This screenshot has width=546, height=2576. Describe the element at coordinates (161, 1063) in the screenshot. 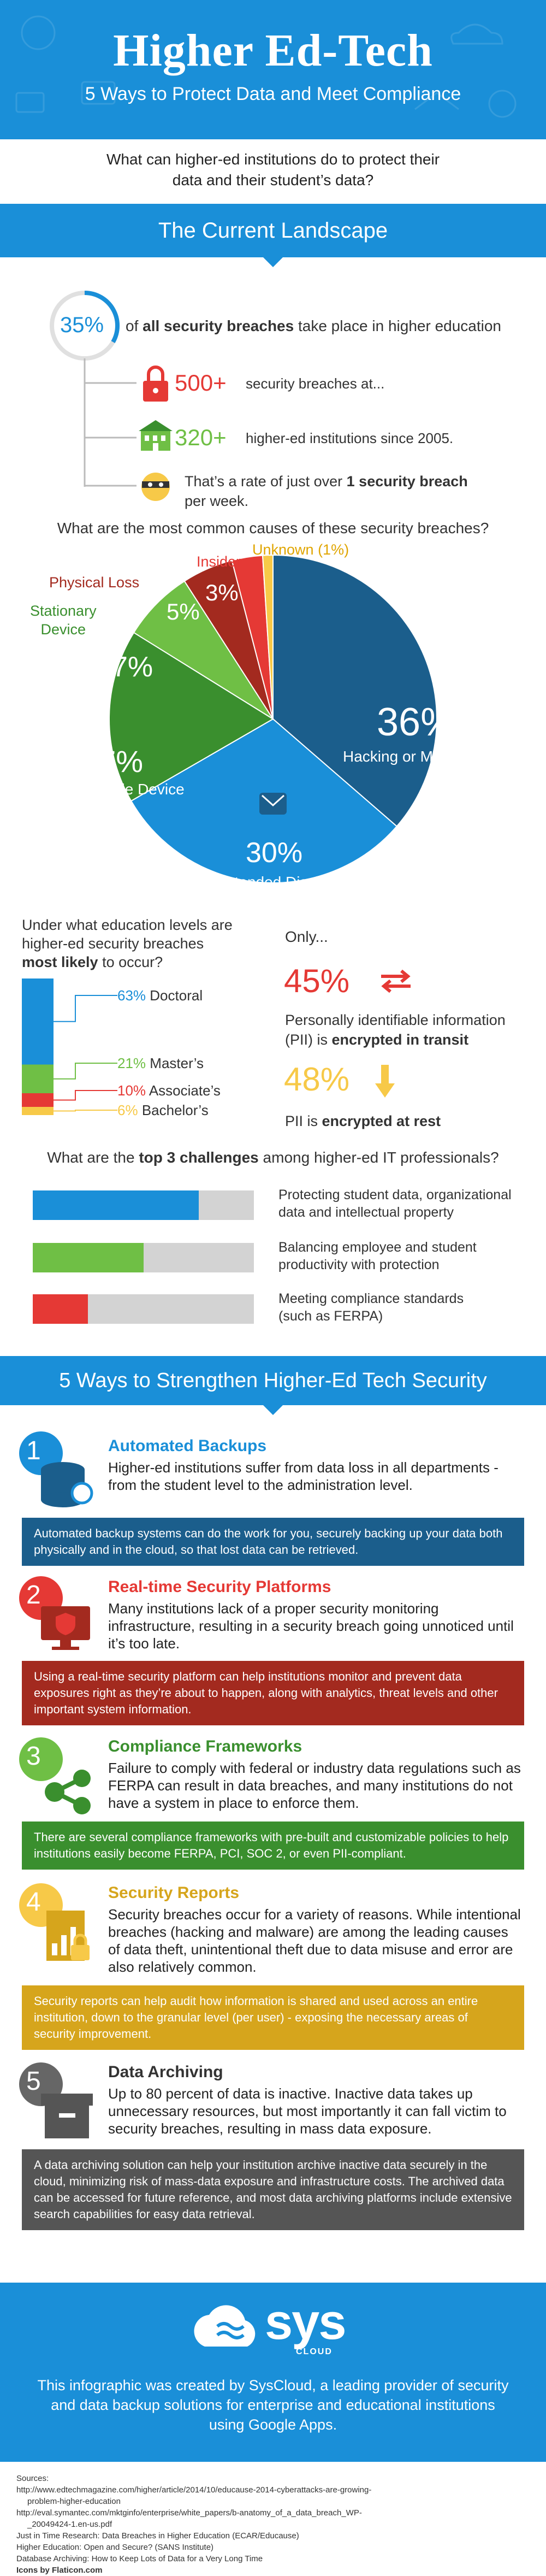

I see `level-masters: 21% Master’s` at that location.